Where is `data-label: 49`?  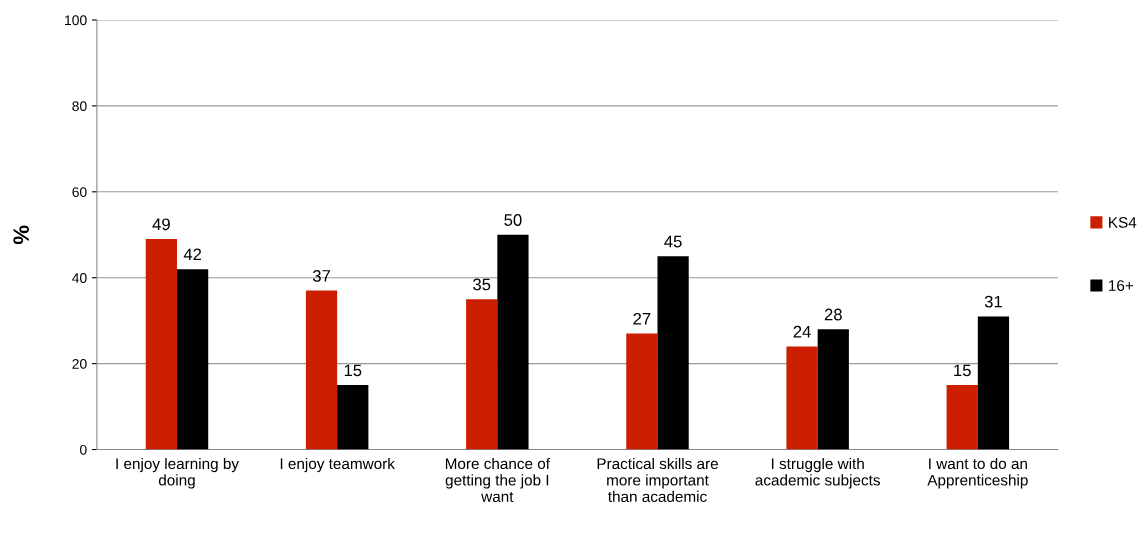 data-label: 49 is located at coordinates (161, 224).